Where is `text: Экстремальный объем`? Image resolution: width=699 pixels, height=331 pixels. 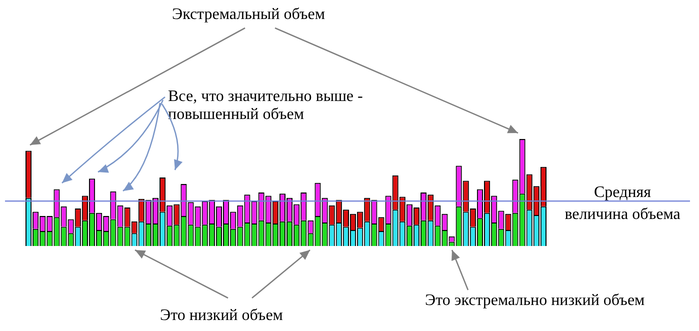 text: Экстремальный объем is located at coordinates (248, 15).